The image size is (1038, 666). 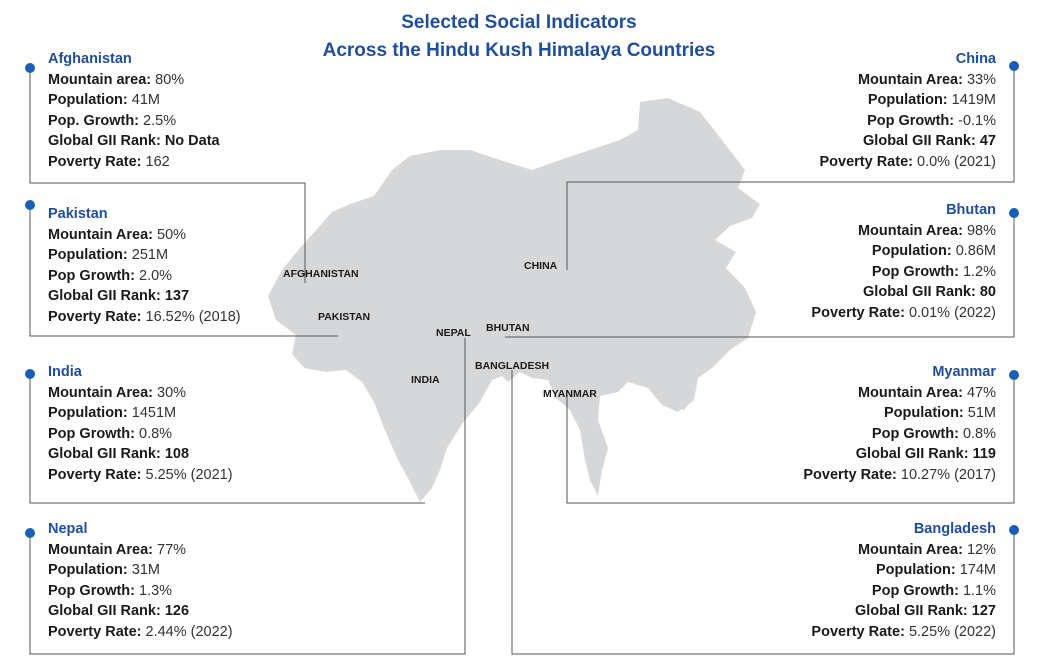 What do you see at coordinates (140, 474) in the screenshot?
I see `stat-poverty-rate: Poverty Rate: 5.25% (2021)` at bounding box center [140, 474].